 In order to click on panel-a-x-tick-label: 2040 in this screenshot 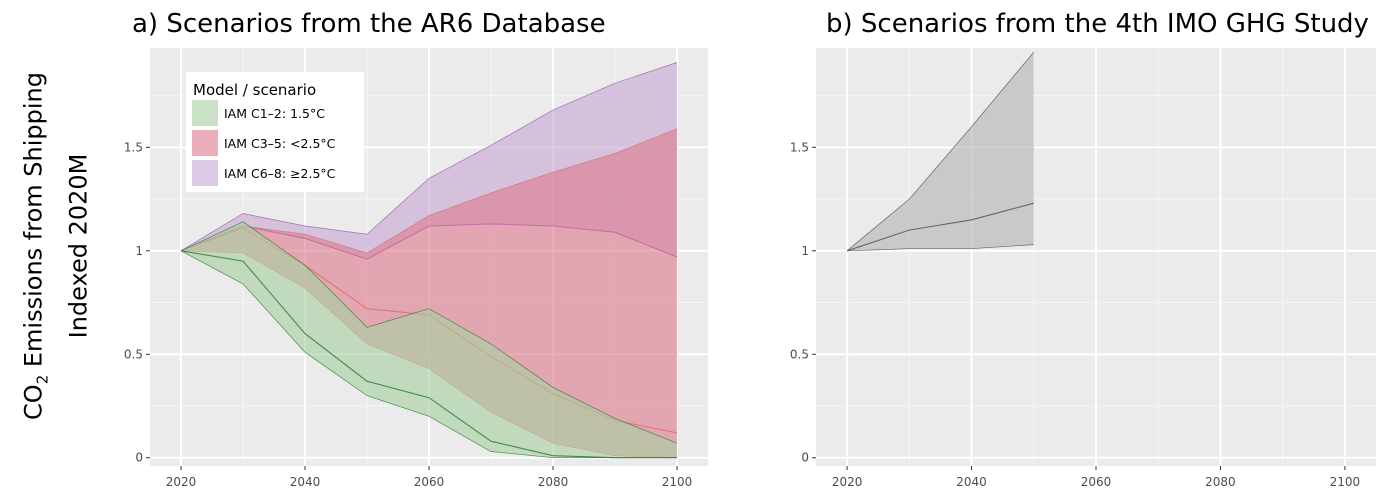, I will do `click(305, 482)`.